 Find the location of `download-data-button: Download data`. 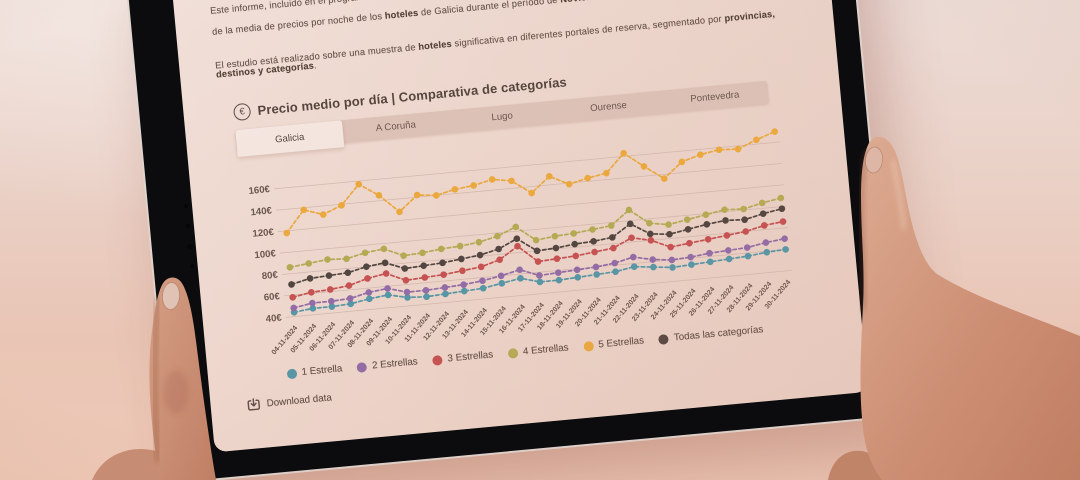

download-data-button: Download data is located at coordinates (289, 402).